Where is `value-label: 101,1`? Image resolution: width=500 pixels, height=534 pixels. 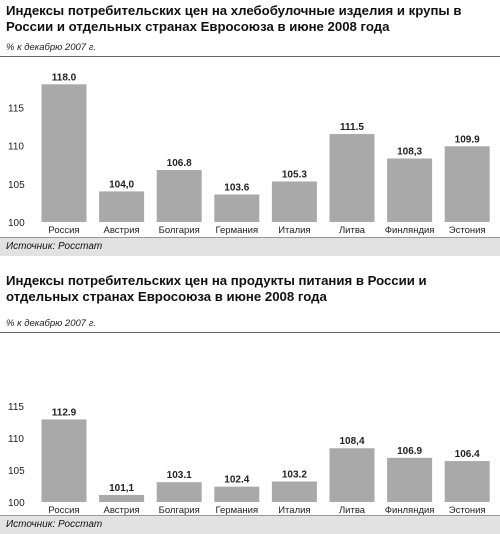
value-label: 101,1 is located at coordinates (121, 488).